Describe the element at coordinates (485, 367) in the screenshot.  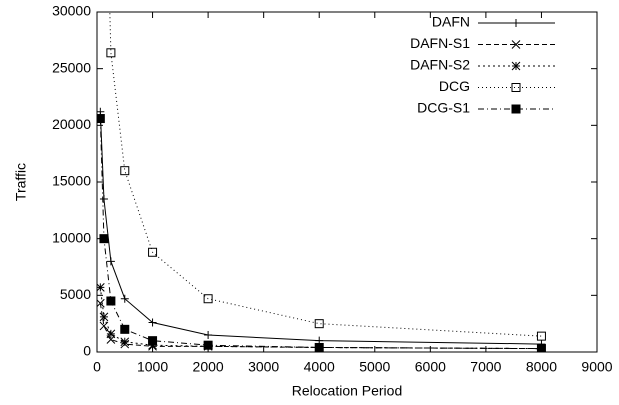
I see `x-tick-label: 7000` at that location.